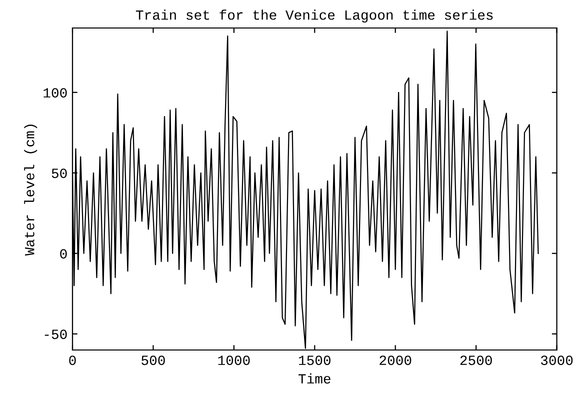 Image resolution: width=580 pixels, height=400 pixels. Describe the element at coordinates (476, 361) in the screenshot. I see `x-tick-label: 2500` at that location.